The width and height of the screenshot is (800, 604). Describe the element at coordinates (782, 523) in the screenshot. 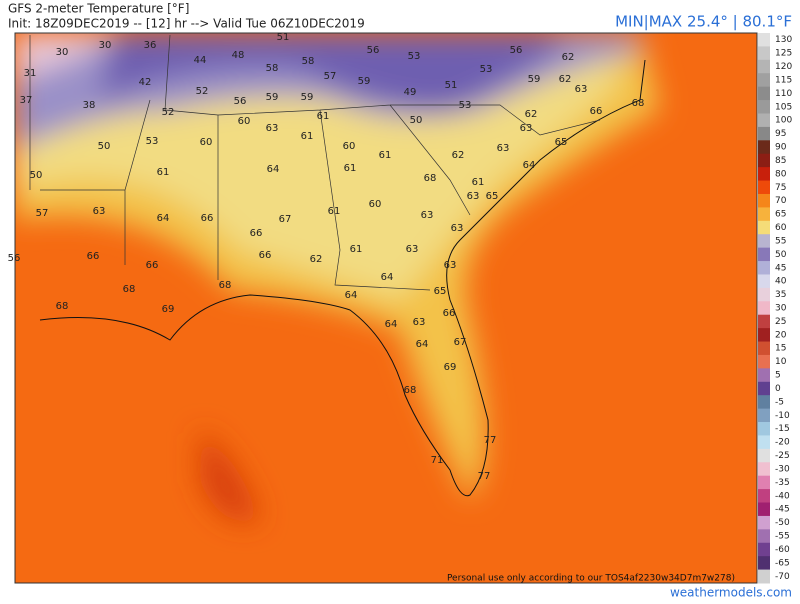

I see `colorbar-label: -50` at that location.